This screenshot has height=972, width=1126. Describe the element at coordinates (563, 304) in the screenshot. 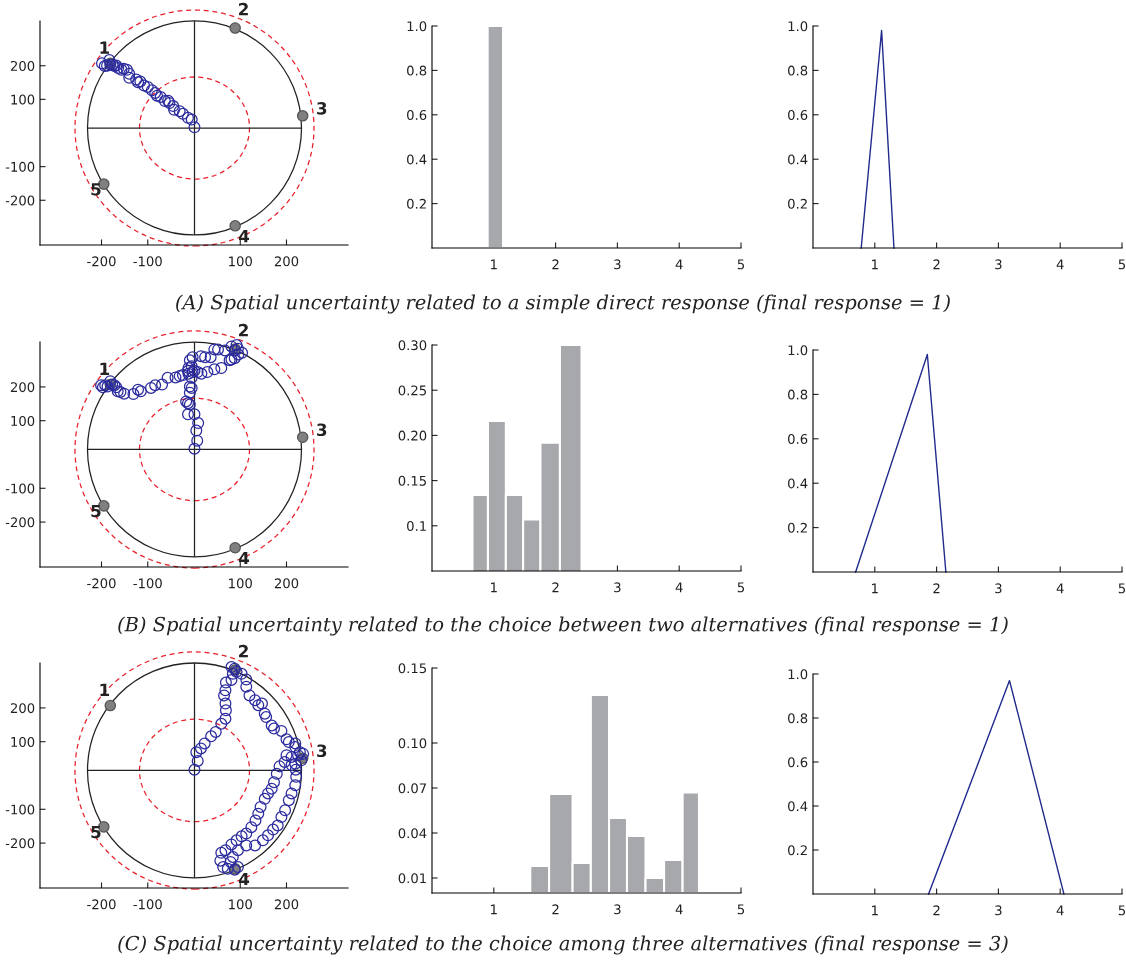

I see `text: (A) Spatial uncertainty related to a simple direct response (final response = 1)` at that location.